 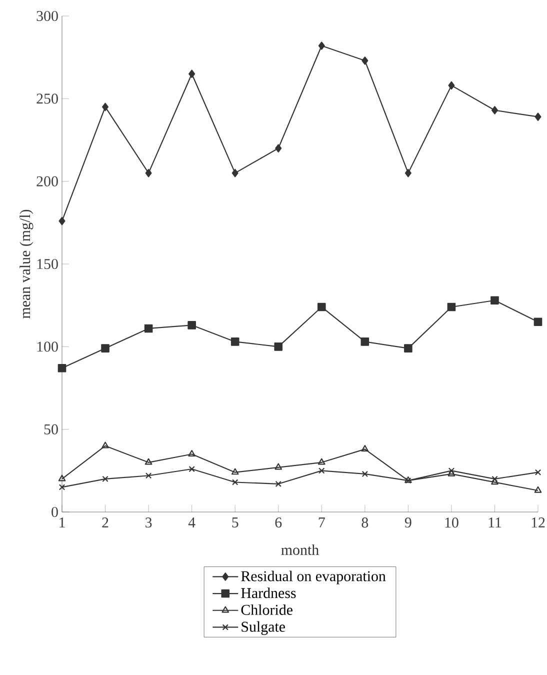 I want to click on y-axis-title: mean value (mg/l), so click(x=27, y=264).